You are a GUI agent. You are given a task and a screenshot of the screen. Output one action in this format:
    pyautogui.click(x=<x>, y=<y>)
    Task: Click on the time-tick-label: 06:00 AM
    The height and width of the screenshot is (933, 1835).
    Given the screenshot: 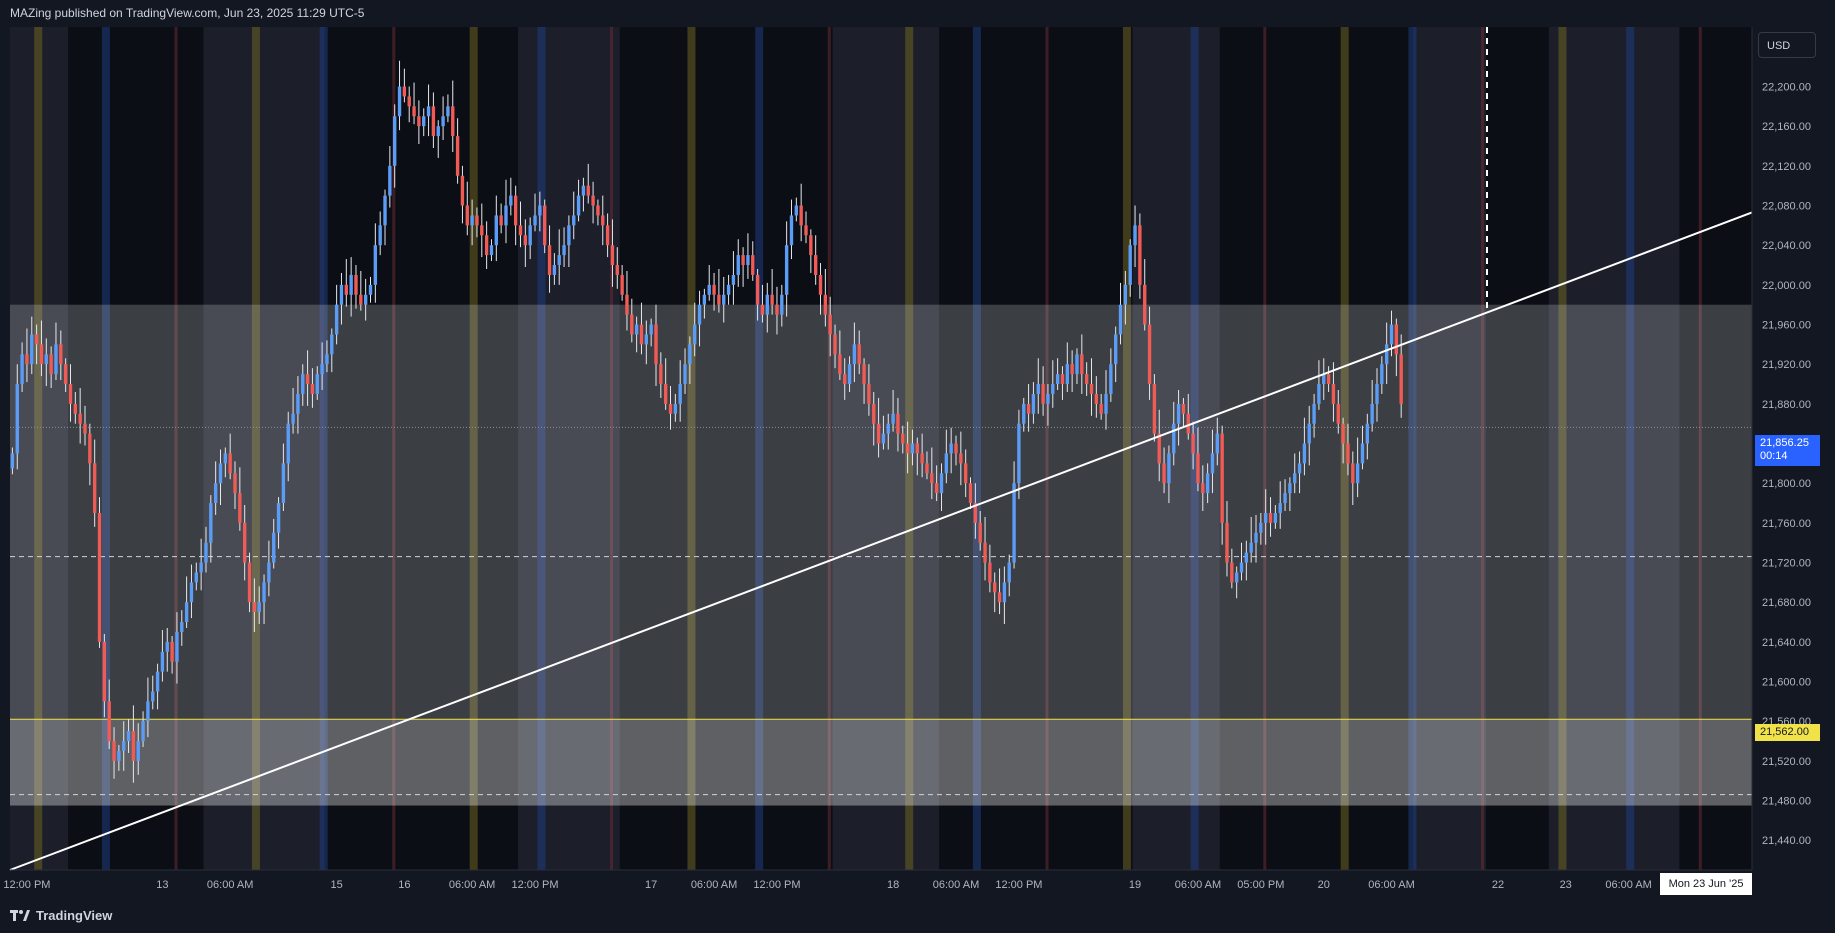 What is the action you would take?
    pyautogui.click(x=1628, y=885)
    